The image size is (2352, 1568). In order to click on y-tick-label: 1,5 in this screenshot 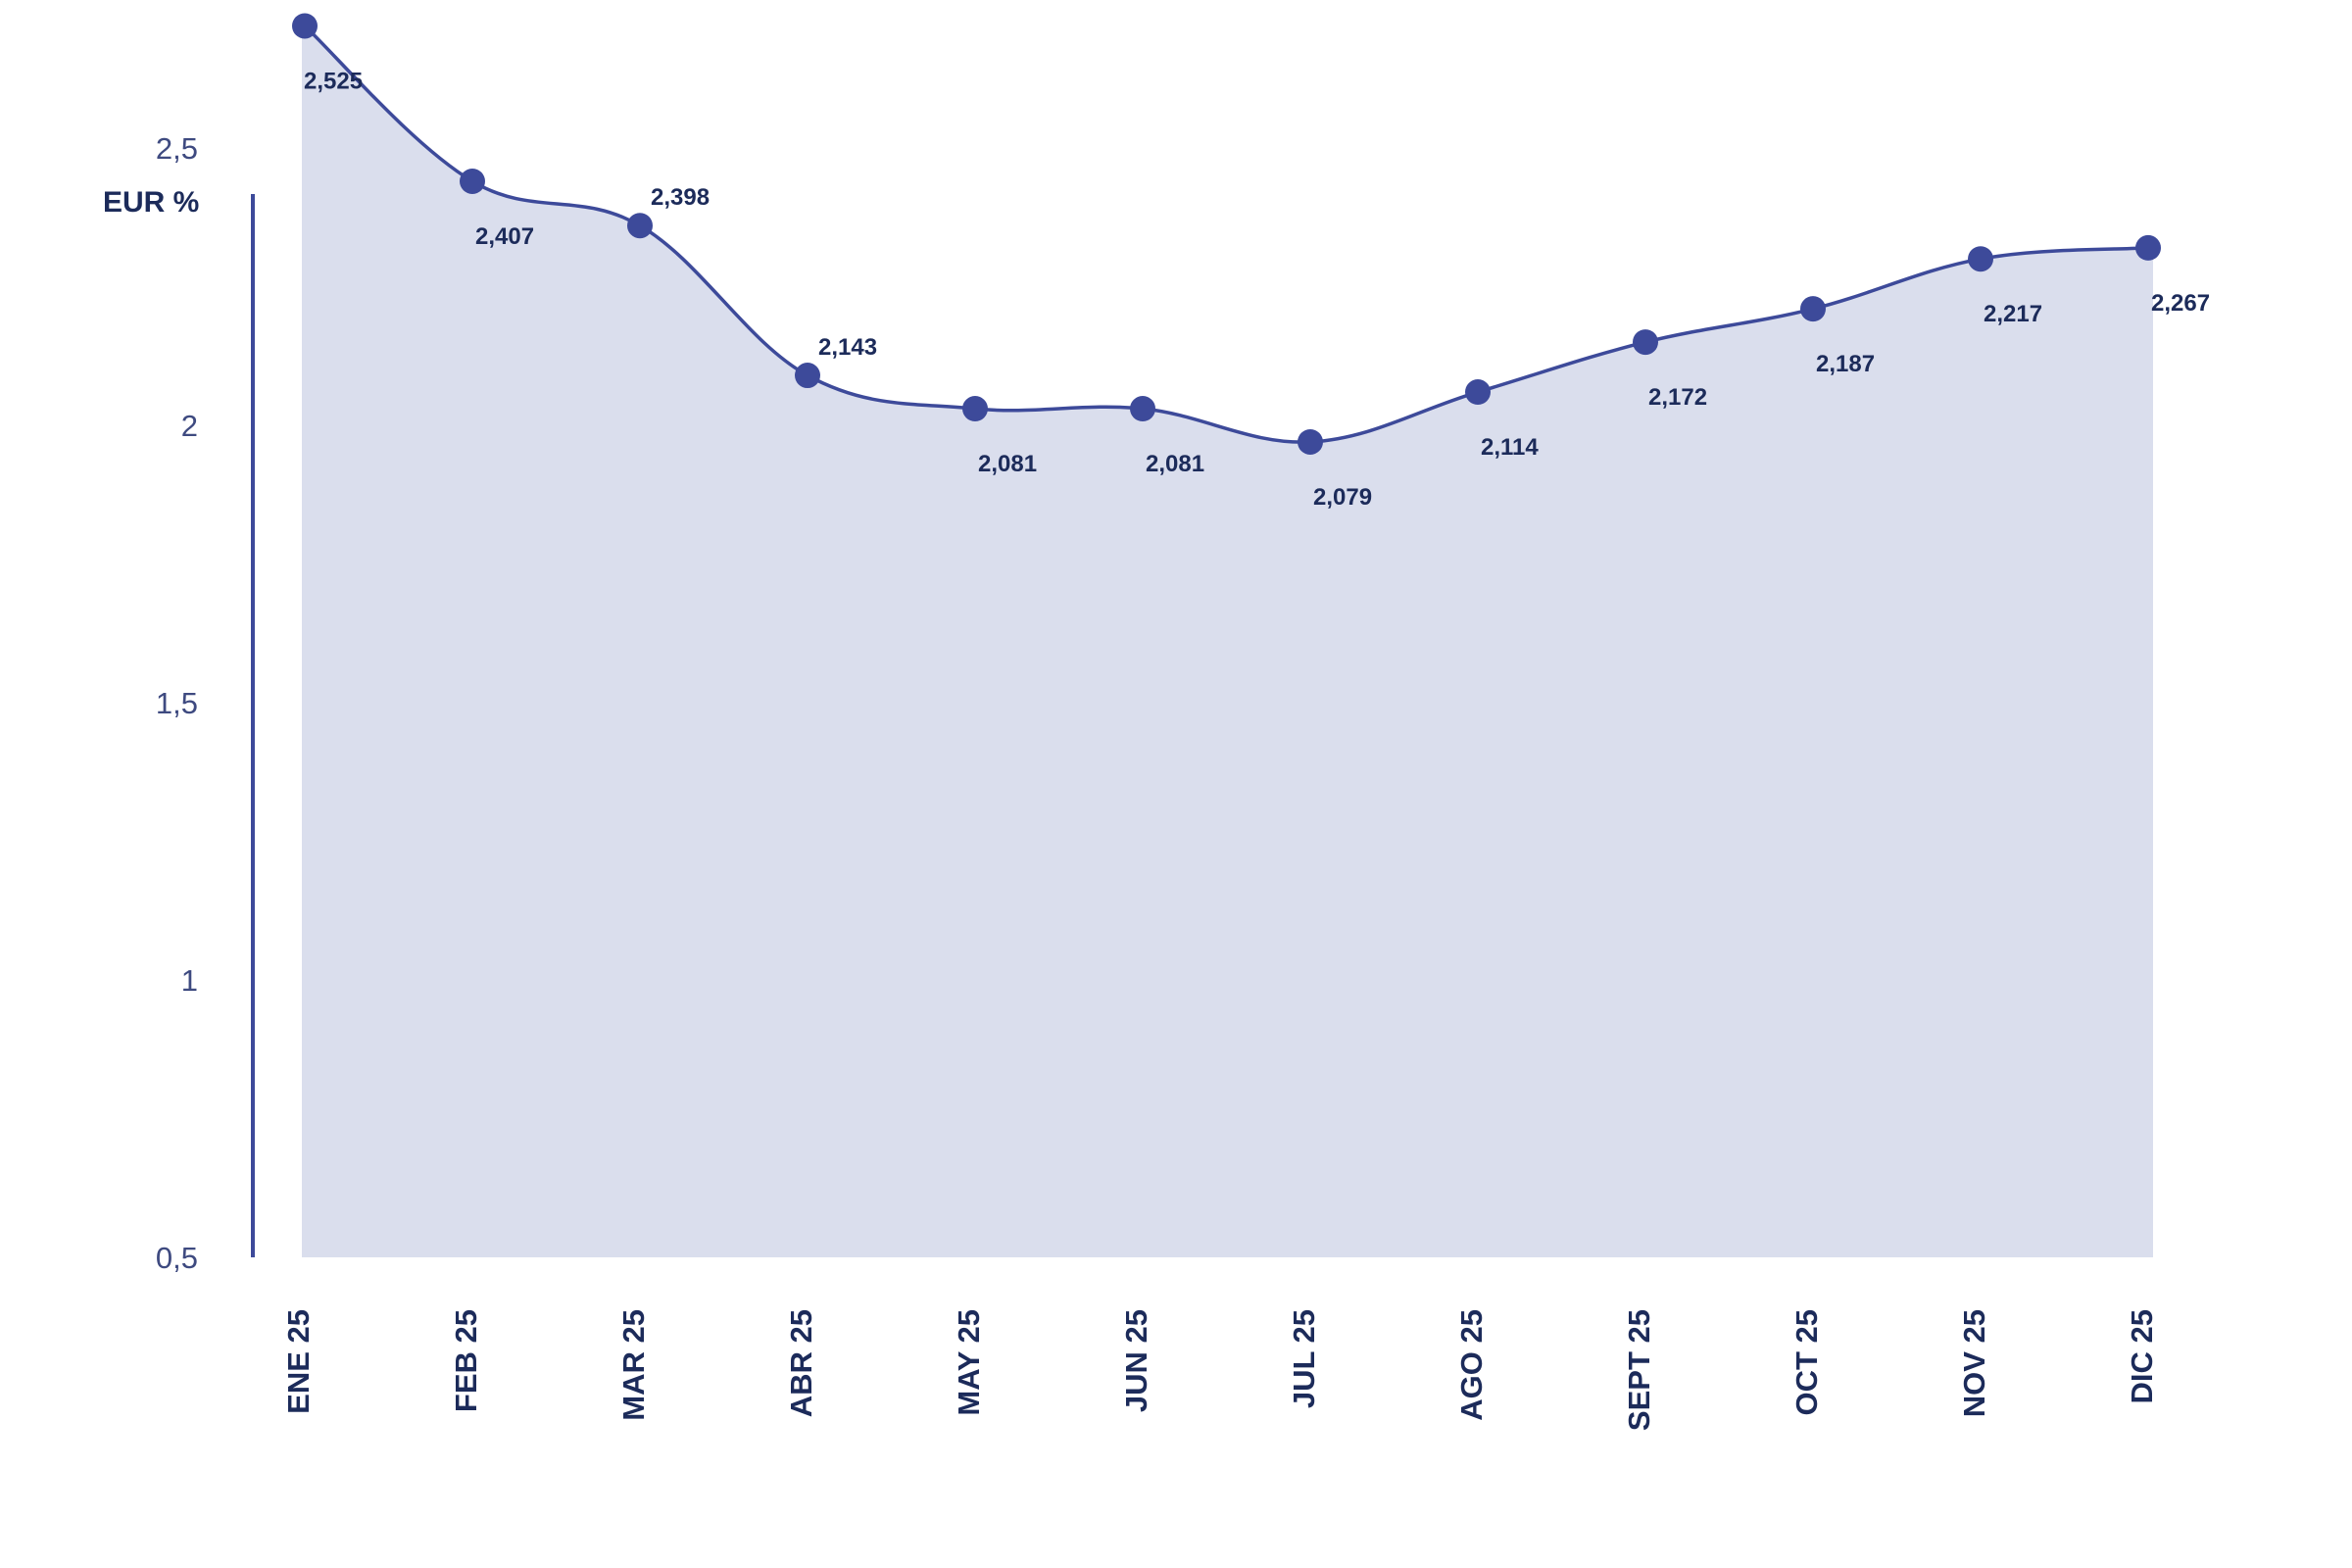, I will do `click(177, 703)`.